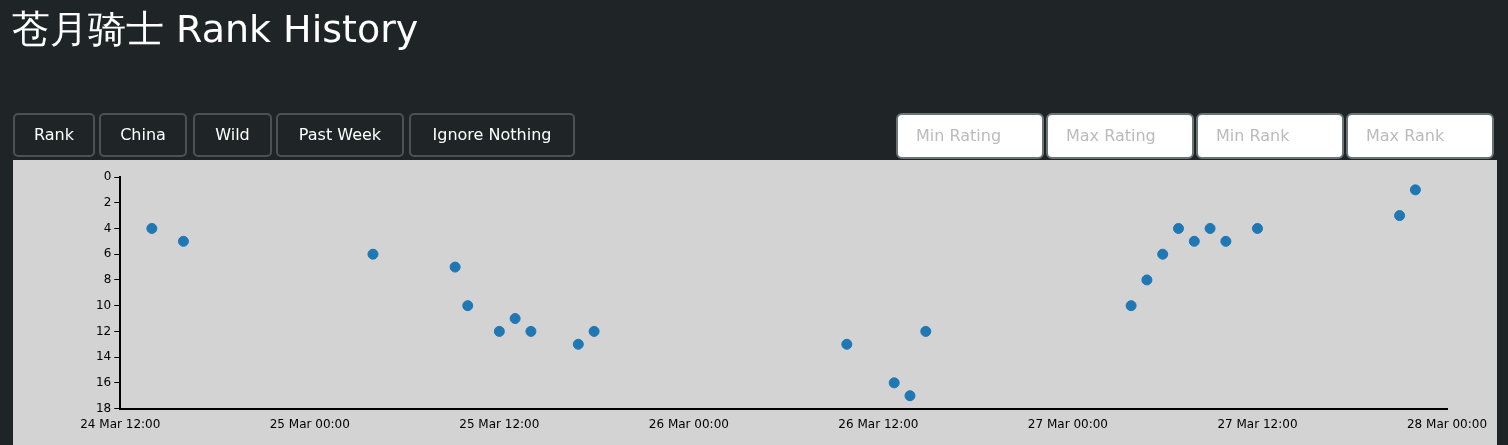 This screenshot has width=1508, height=445. What do you see at coordinates (1270, 136) in the screenshot?
I see `text-field: Min Rank` at bounding box center [1270, 136].